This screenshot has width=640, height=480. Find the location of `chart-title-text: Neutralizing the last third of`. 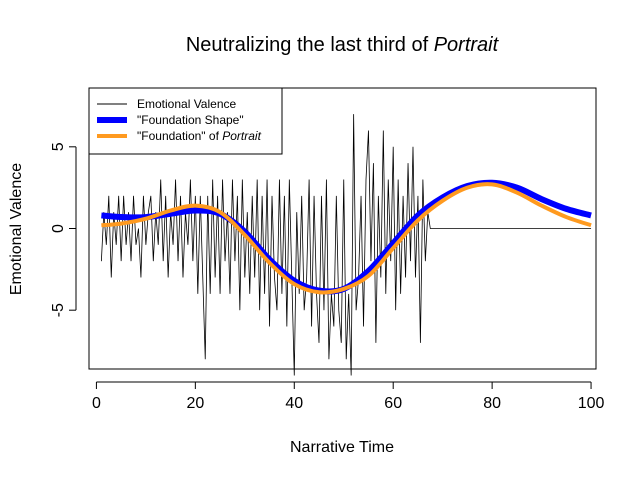

chart-title-text: Neutralizing the last third of is located at coordinates (310, 45).